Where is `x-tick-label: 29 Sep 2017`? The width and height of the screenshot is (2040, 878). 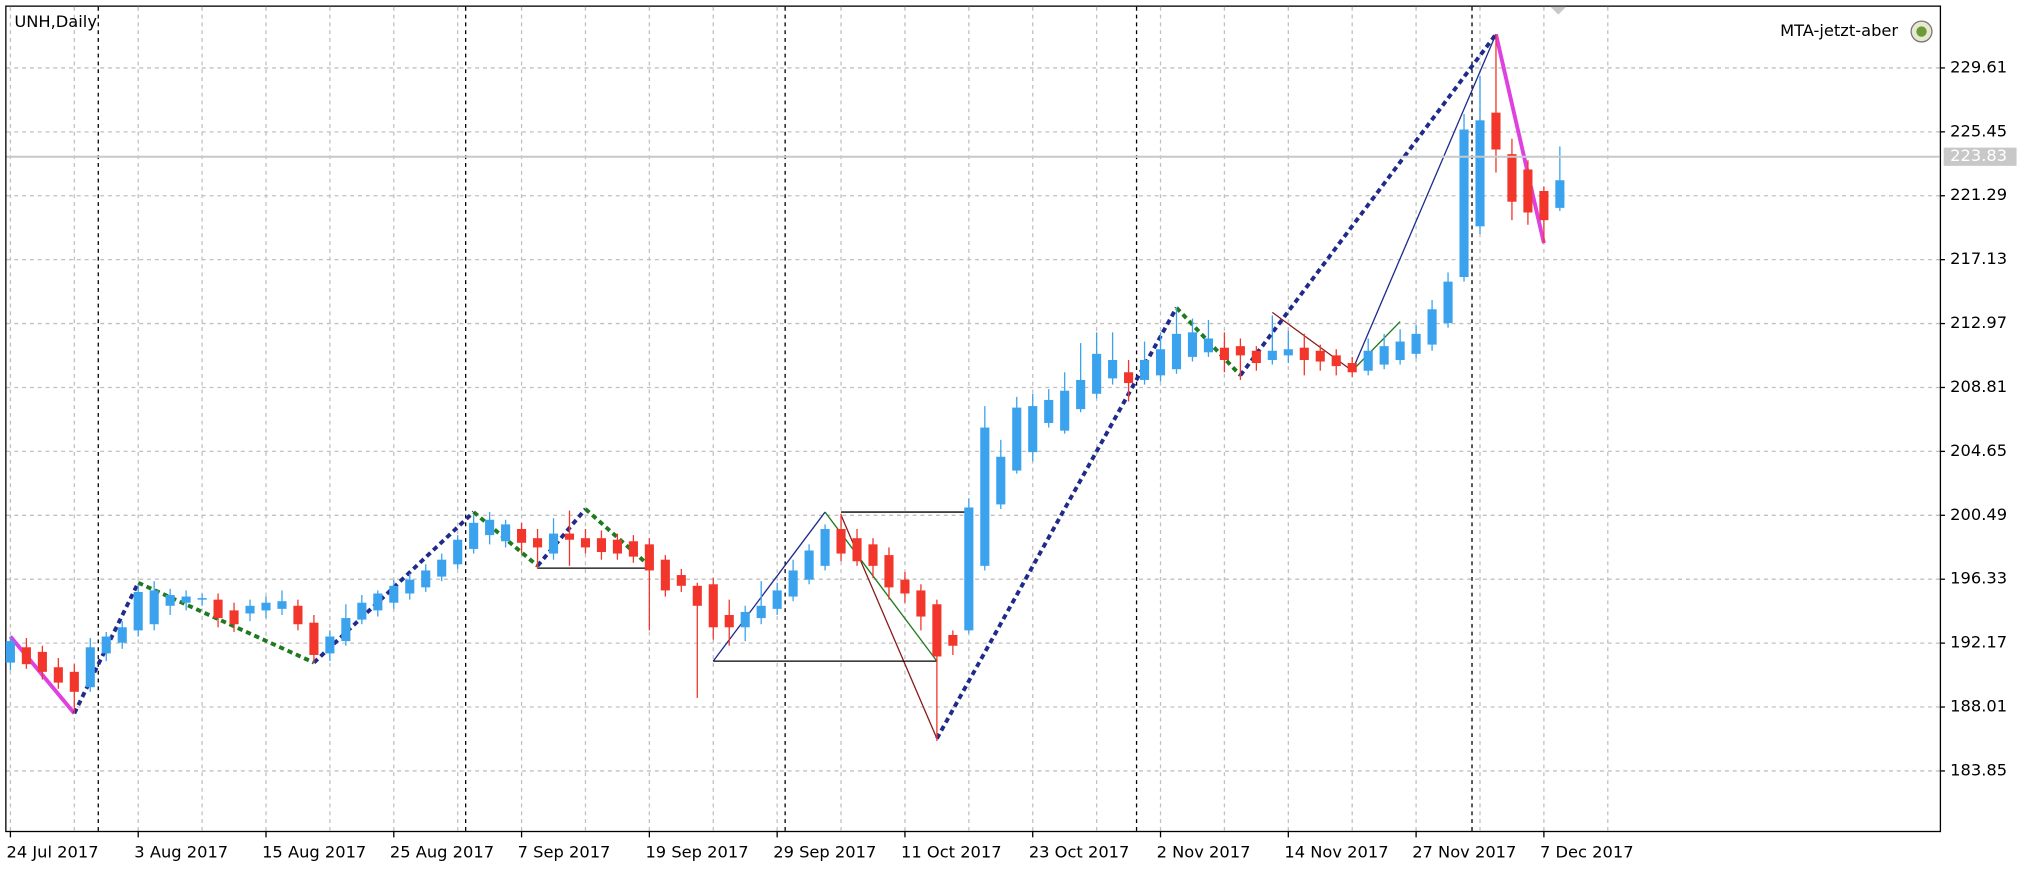
x-tick-label: 29 Sep 2017 is located at coordinates (824, 851).